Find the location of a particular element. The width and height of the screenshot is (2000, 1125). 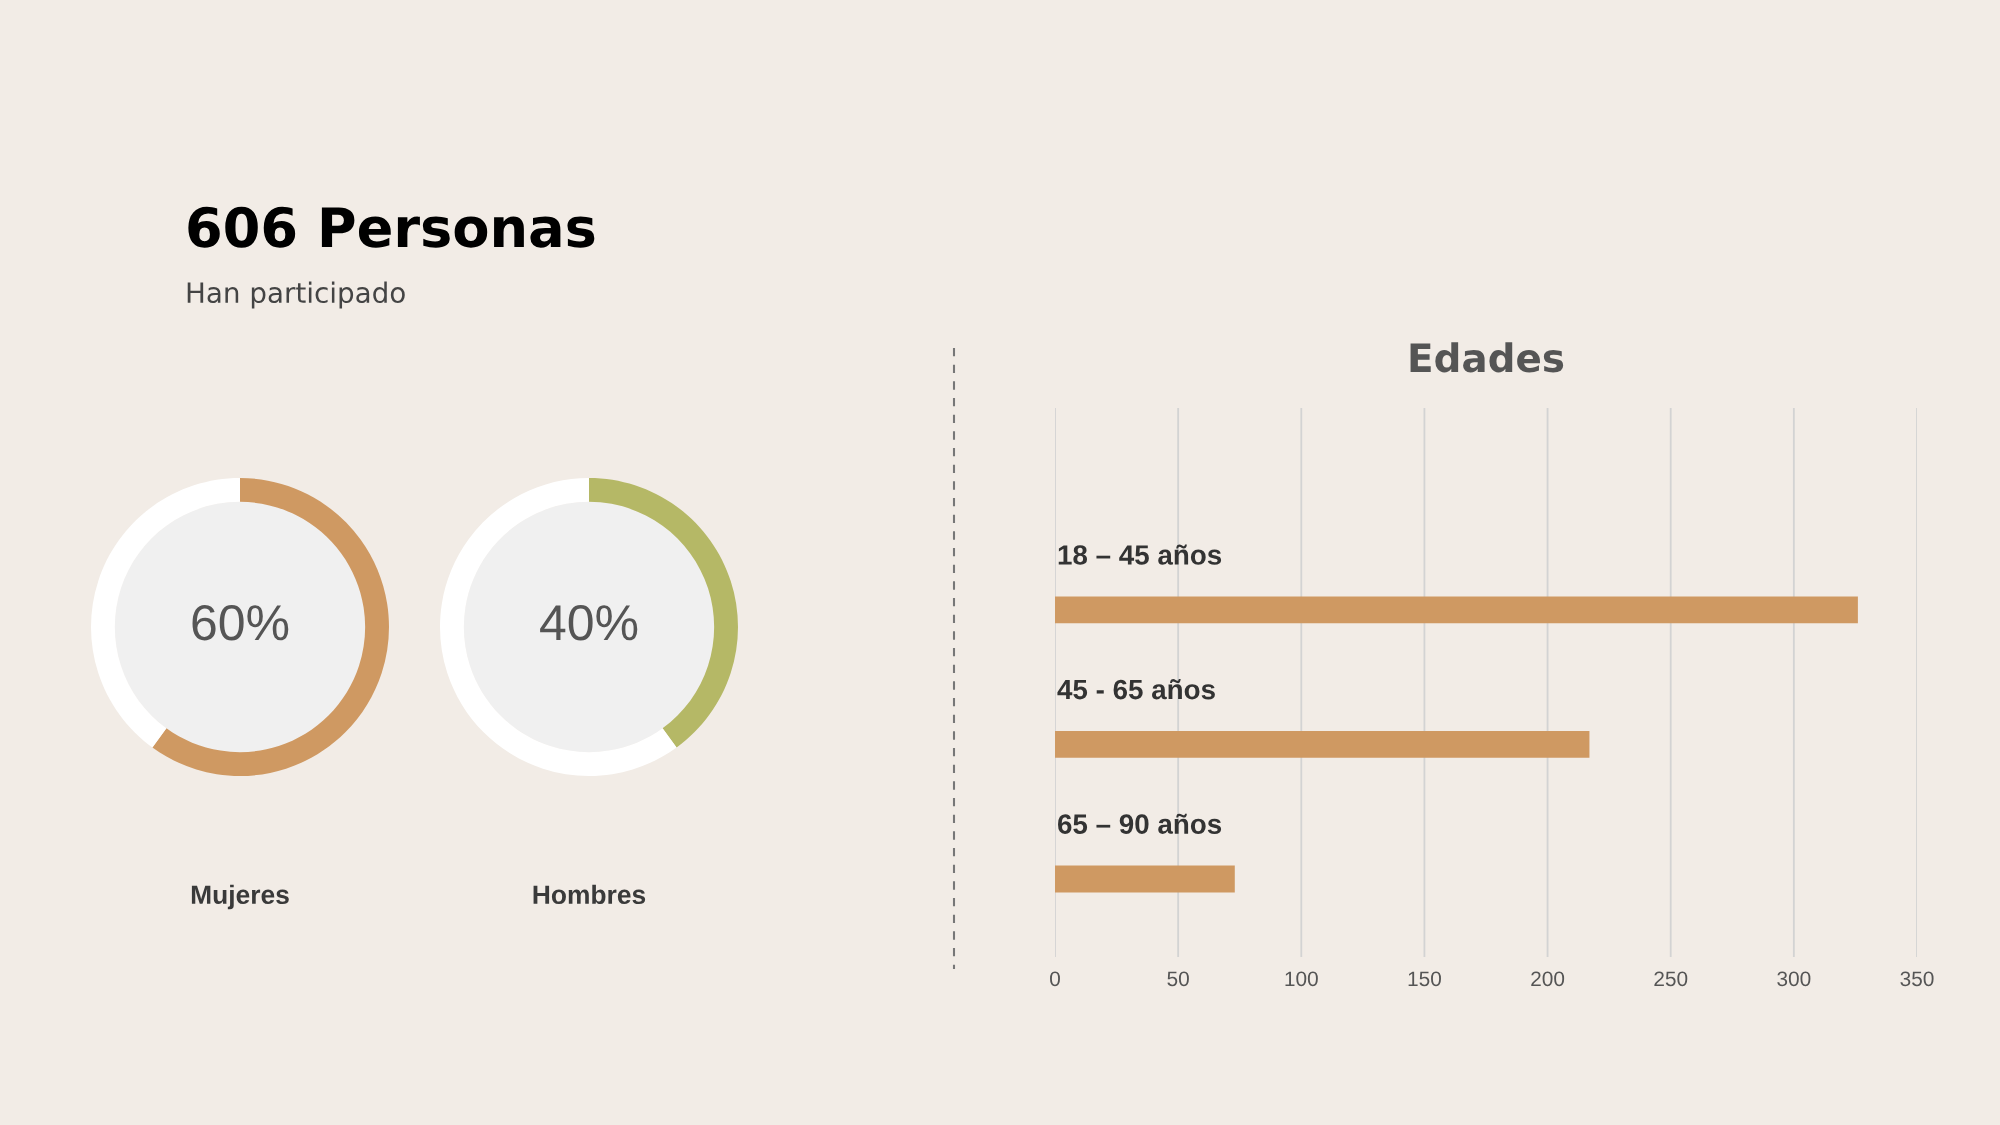

data-label: 60% is located at coordinates (240, 623).